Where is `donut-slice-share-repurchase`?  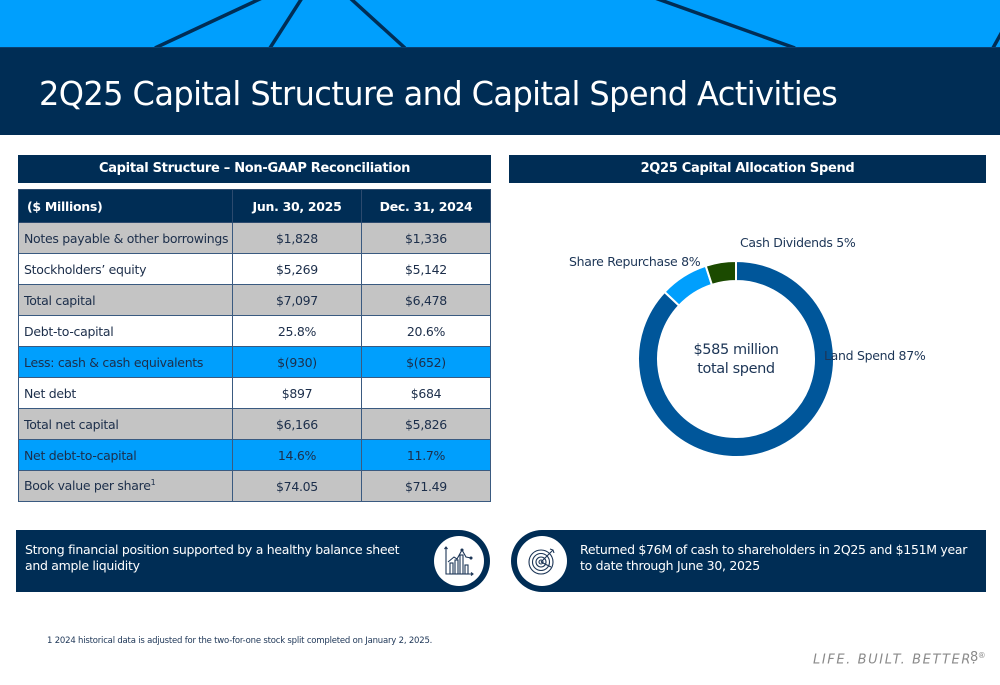 donut-slice-share-repurchase is located at coordinates (688, 286).